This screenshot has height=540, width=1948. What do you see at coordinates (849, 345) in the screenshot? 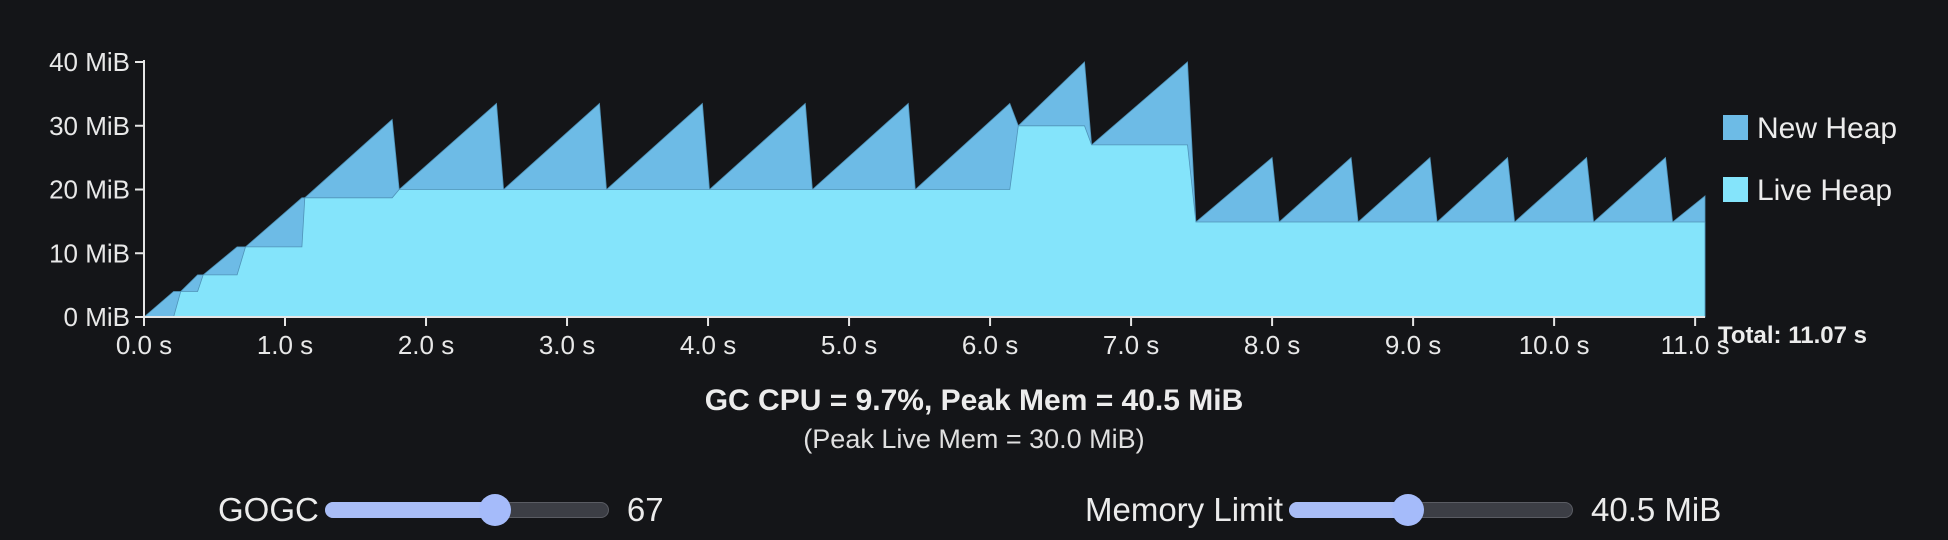
I see `x-tick-label: 5.0 s` at bounding box center [849, 345].